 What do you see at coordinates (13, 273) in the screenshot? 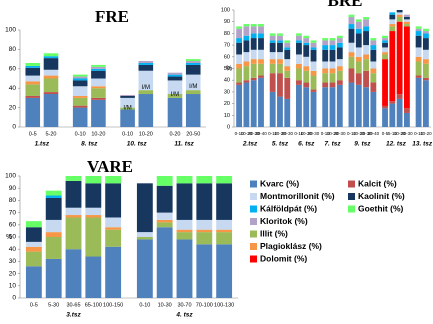
I see `y-tick-label: 20` at bounding box center [13, 273].